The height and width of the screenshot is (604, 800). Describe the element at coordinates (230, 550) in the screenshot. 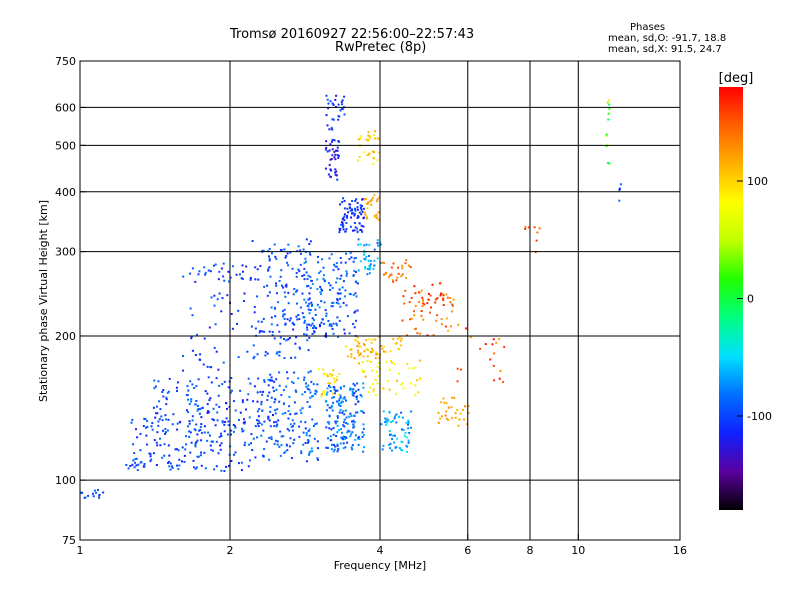

I see `x-tick-label: 2` at that location.